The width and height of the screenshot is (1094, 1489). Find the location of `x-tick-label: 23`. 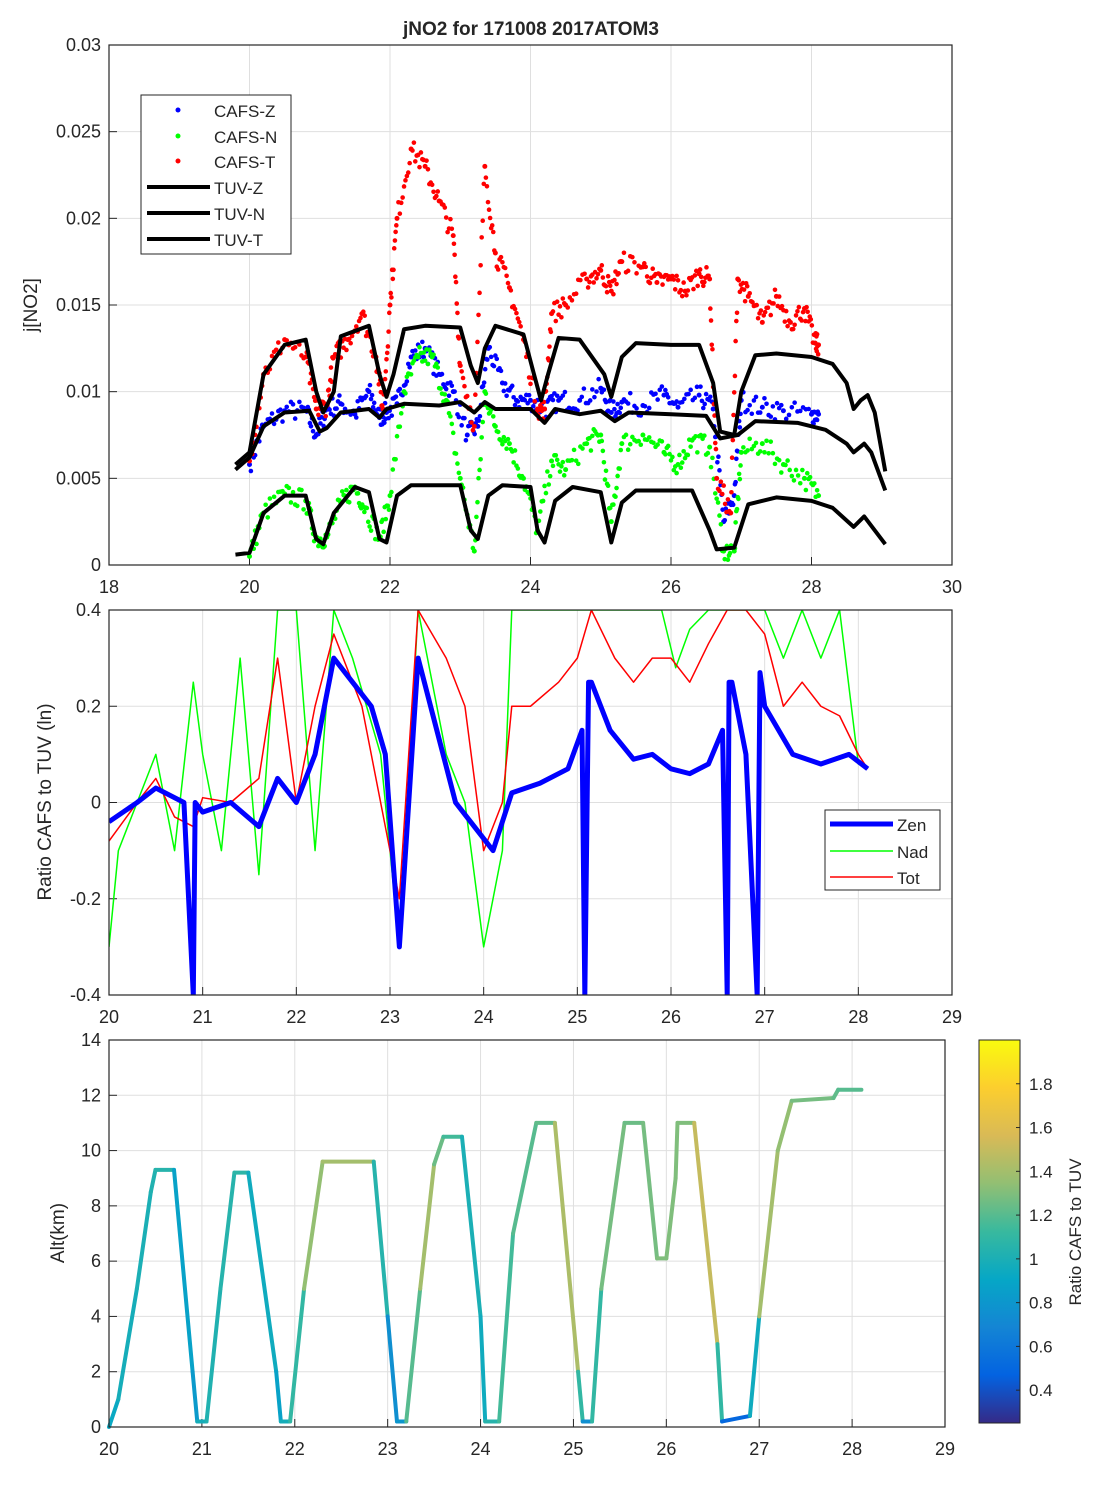

x-tick-label: 23 is located at coordinates (390, 1017).